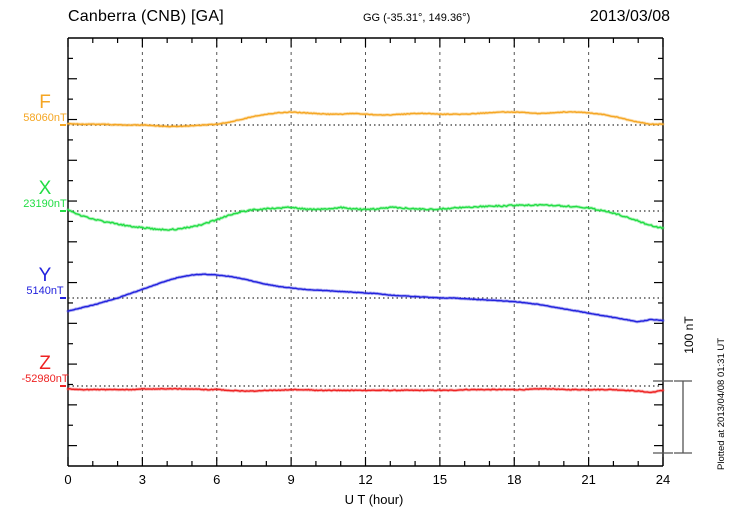 This screenshot has width=730, height=520. I want to click on component-baseline-x: 23190nT, so click(45, 203).